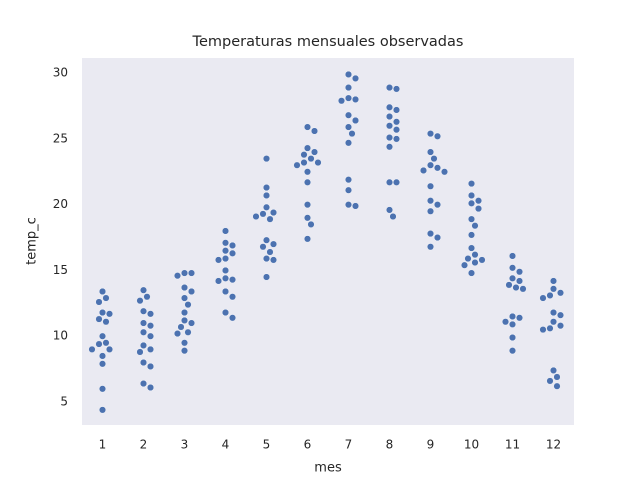  Describe the element at coordinates (60, 138) in the screenshot. I see `y-tick-label: 25` at that location.